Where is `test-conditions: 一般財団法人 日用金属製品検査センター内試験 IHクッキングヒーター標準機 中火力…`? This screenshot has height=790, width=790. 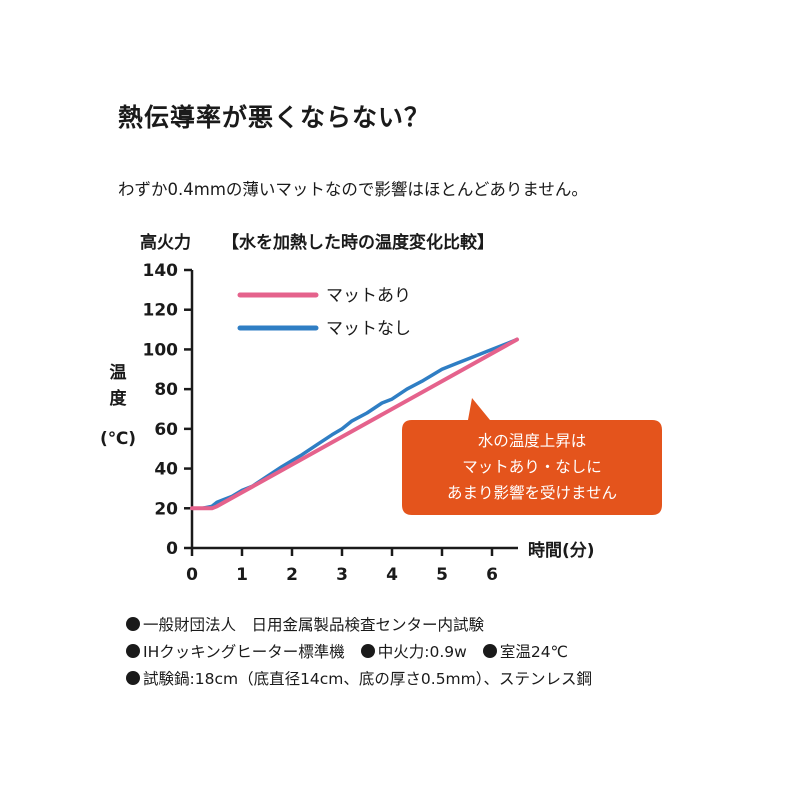 test-conditions: 一般財団法人 日用金属製品検査センター内試験 IHクッキングヒーター標準機 中火力… is located at coordinates (359, 652).